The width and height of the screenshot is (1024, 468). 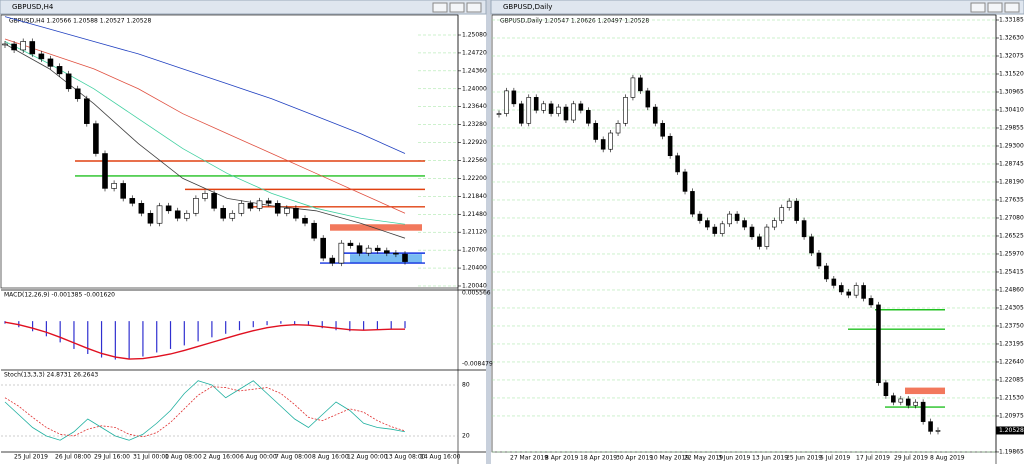 What do you see at coordinates (1011, 37) in the screenshot?
I see `price-label: 1.32630` at bounding box center [1011, 37].